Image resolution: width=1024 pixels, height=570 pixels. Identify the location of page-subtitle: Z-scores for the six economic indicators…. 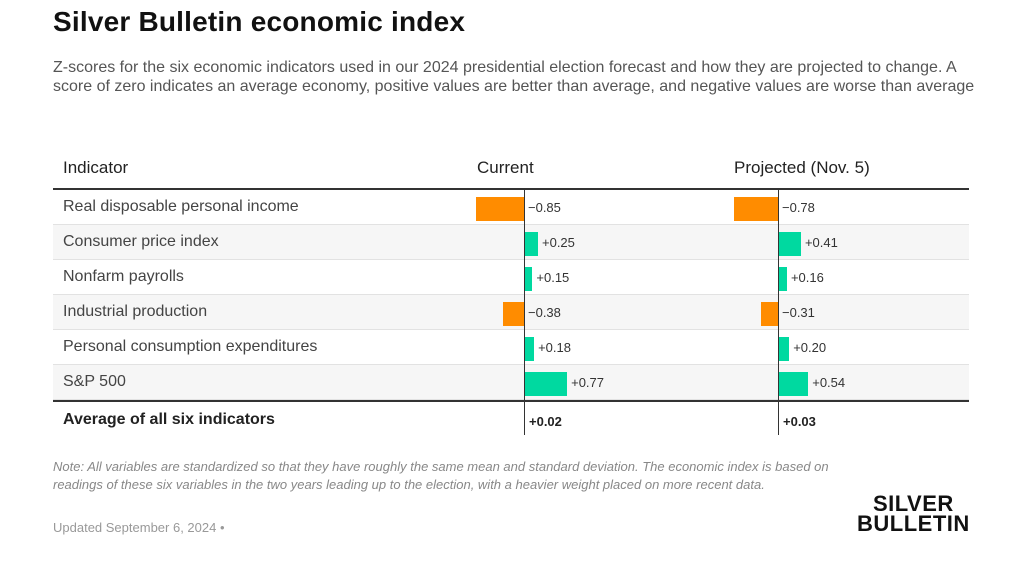
(514, 77).